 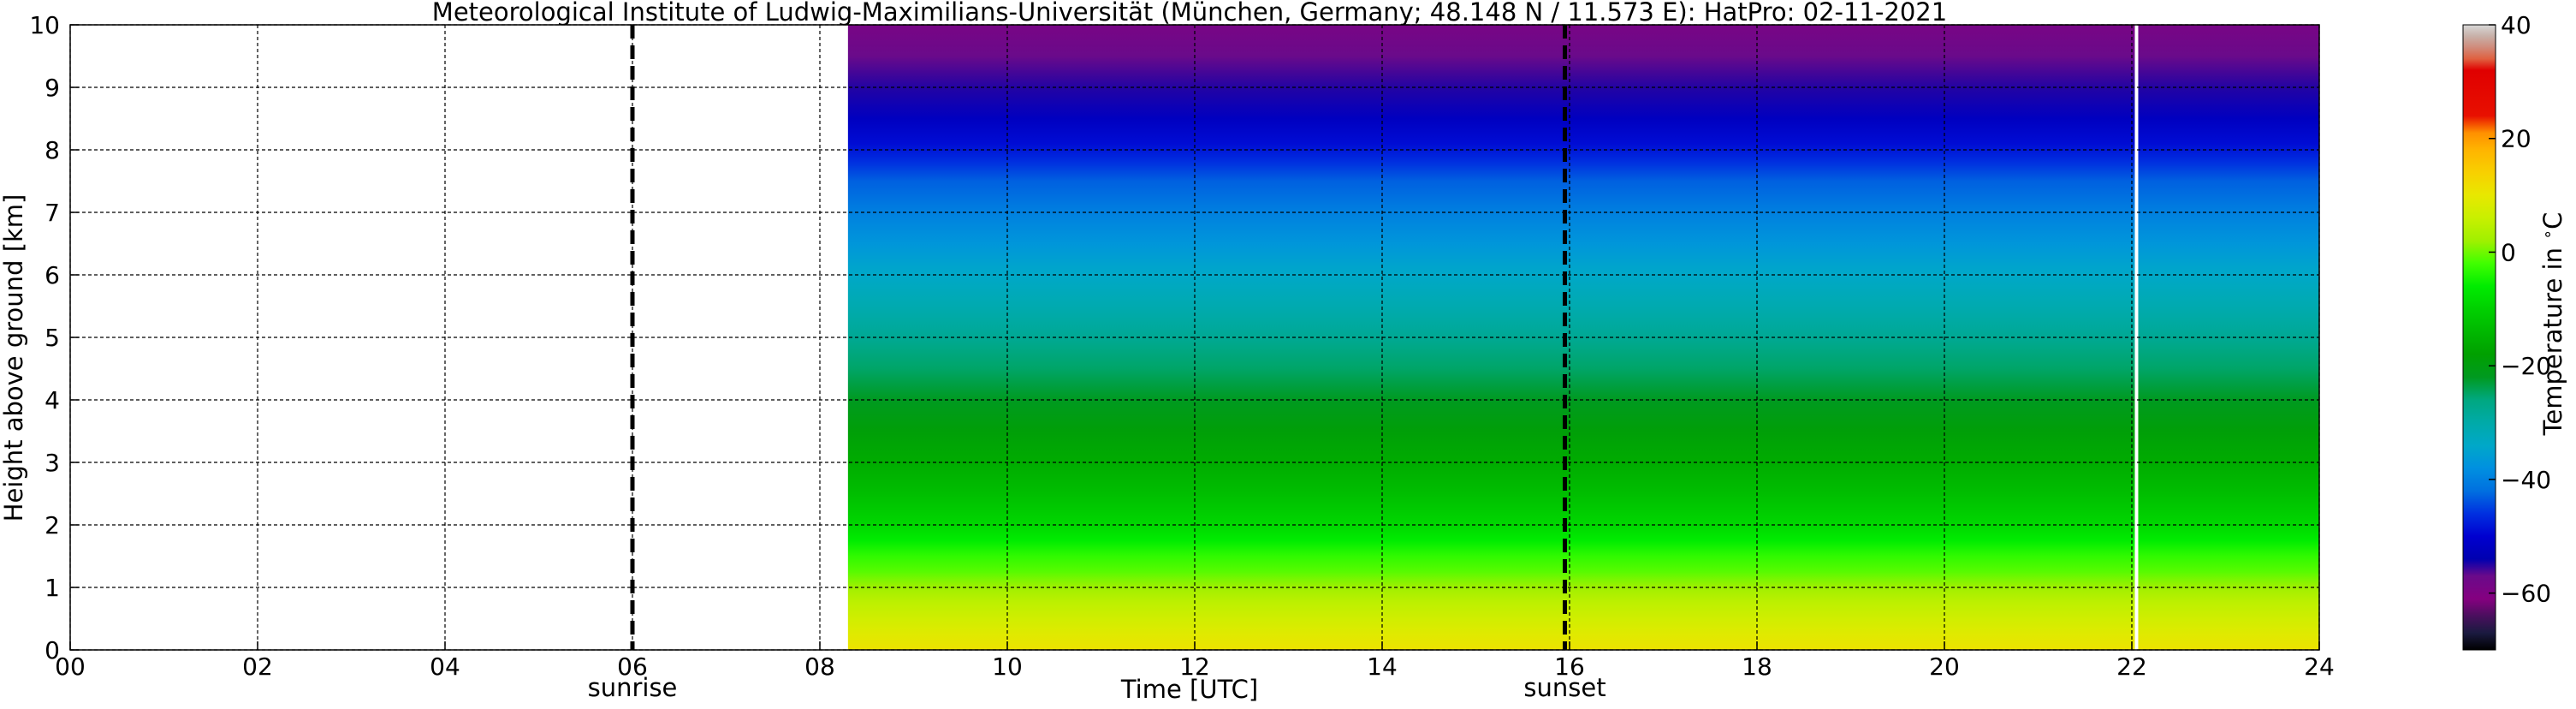 What do you see at coordinates (2552, 338) in the screenshot?
I see `colorbar-label-prefix: Temperature in` at bounding box center [2552, 338].